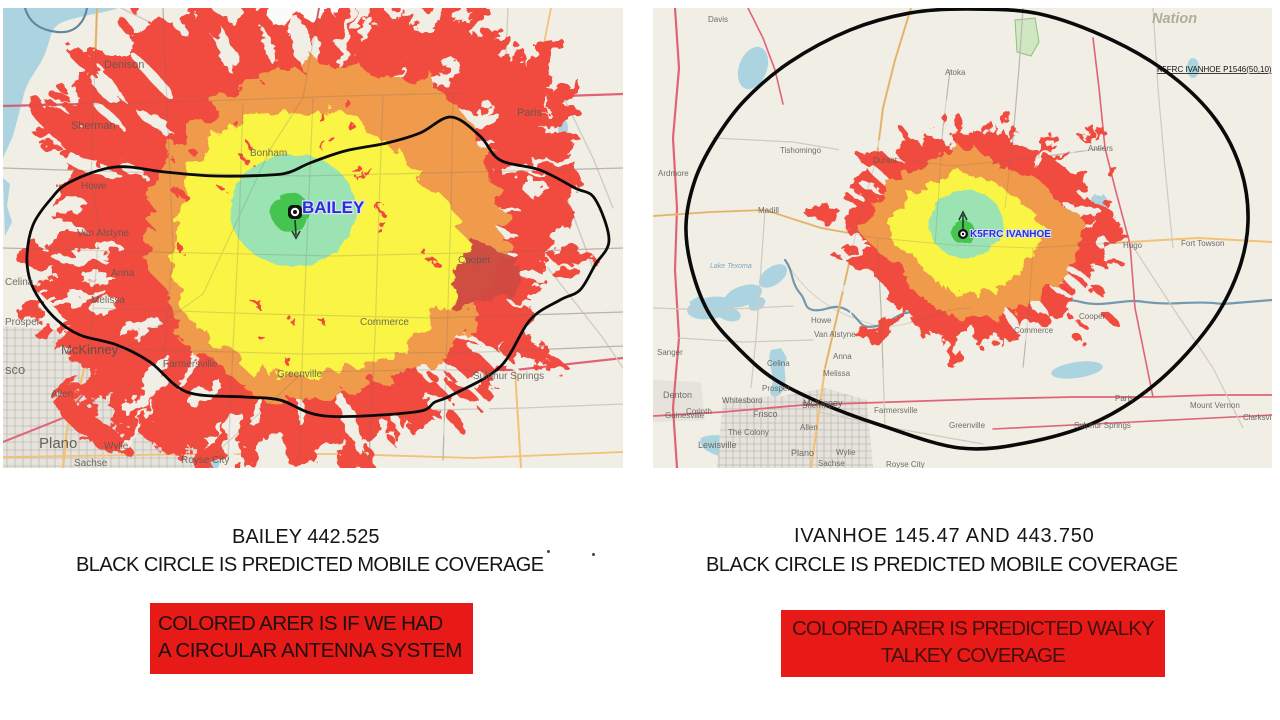  I want to click on svg-text: K5FRC IVANHOE P1546(50,10), so click(1214, 69).